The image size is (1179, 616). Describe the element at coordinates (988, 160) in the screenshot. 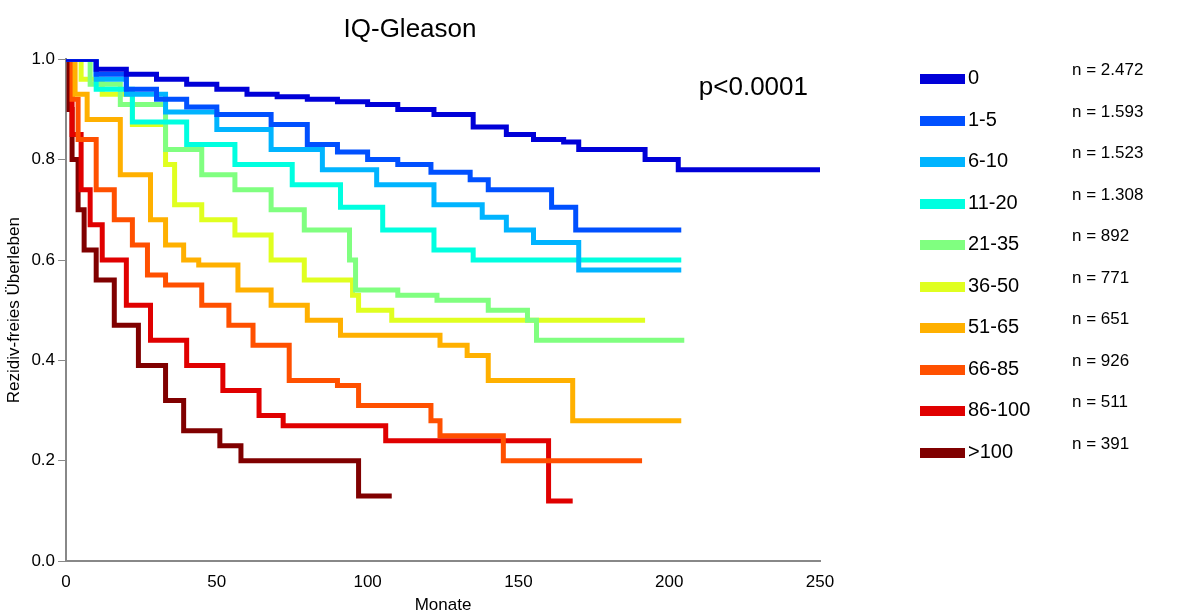

I see `legend-label: 6-10` at that location.